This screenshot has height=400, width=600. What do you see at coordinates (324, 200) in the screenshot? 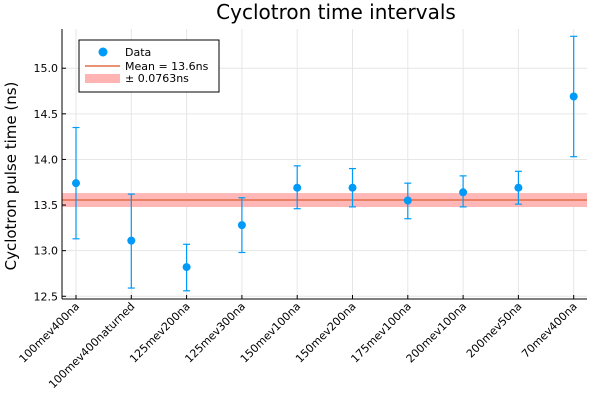
I see `mean-band-layer` at bounding box center [324, 200].